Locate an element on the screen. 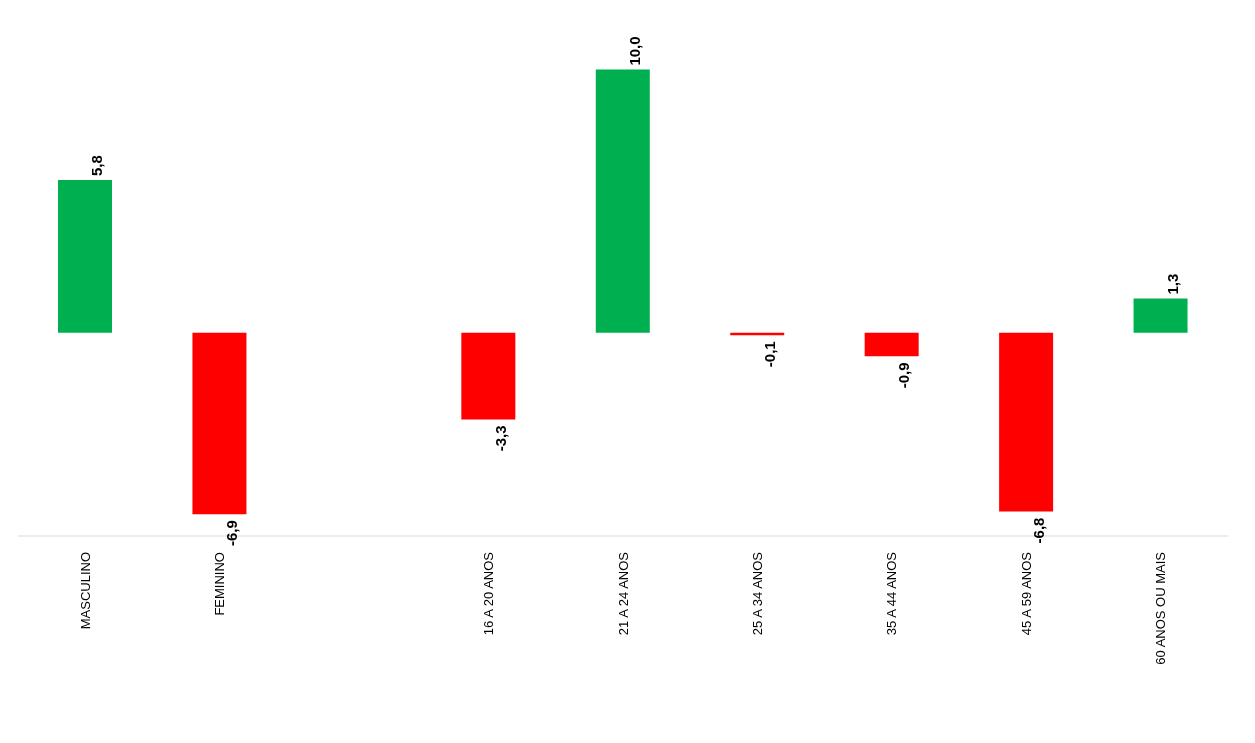 This screenshot has width=1255, height=743. x-tick-label: 25 A 34 ANOS is located at coordinates (757, 593).